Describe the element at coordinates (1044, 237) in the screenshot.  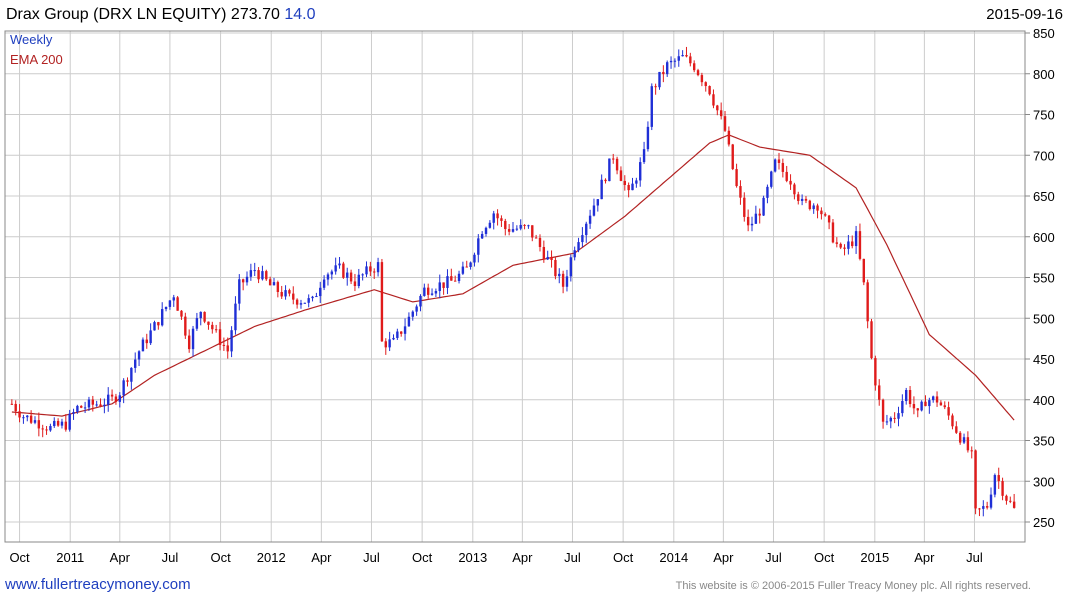
I see `y-tick-label: 600` at that location.